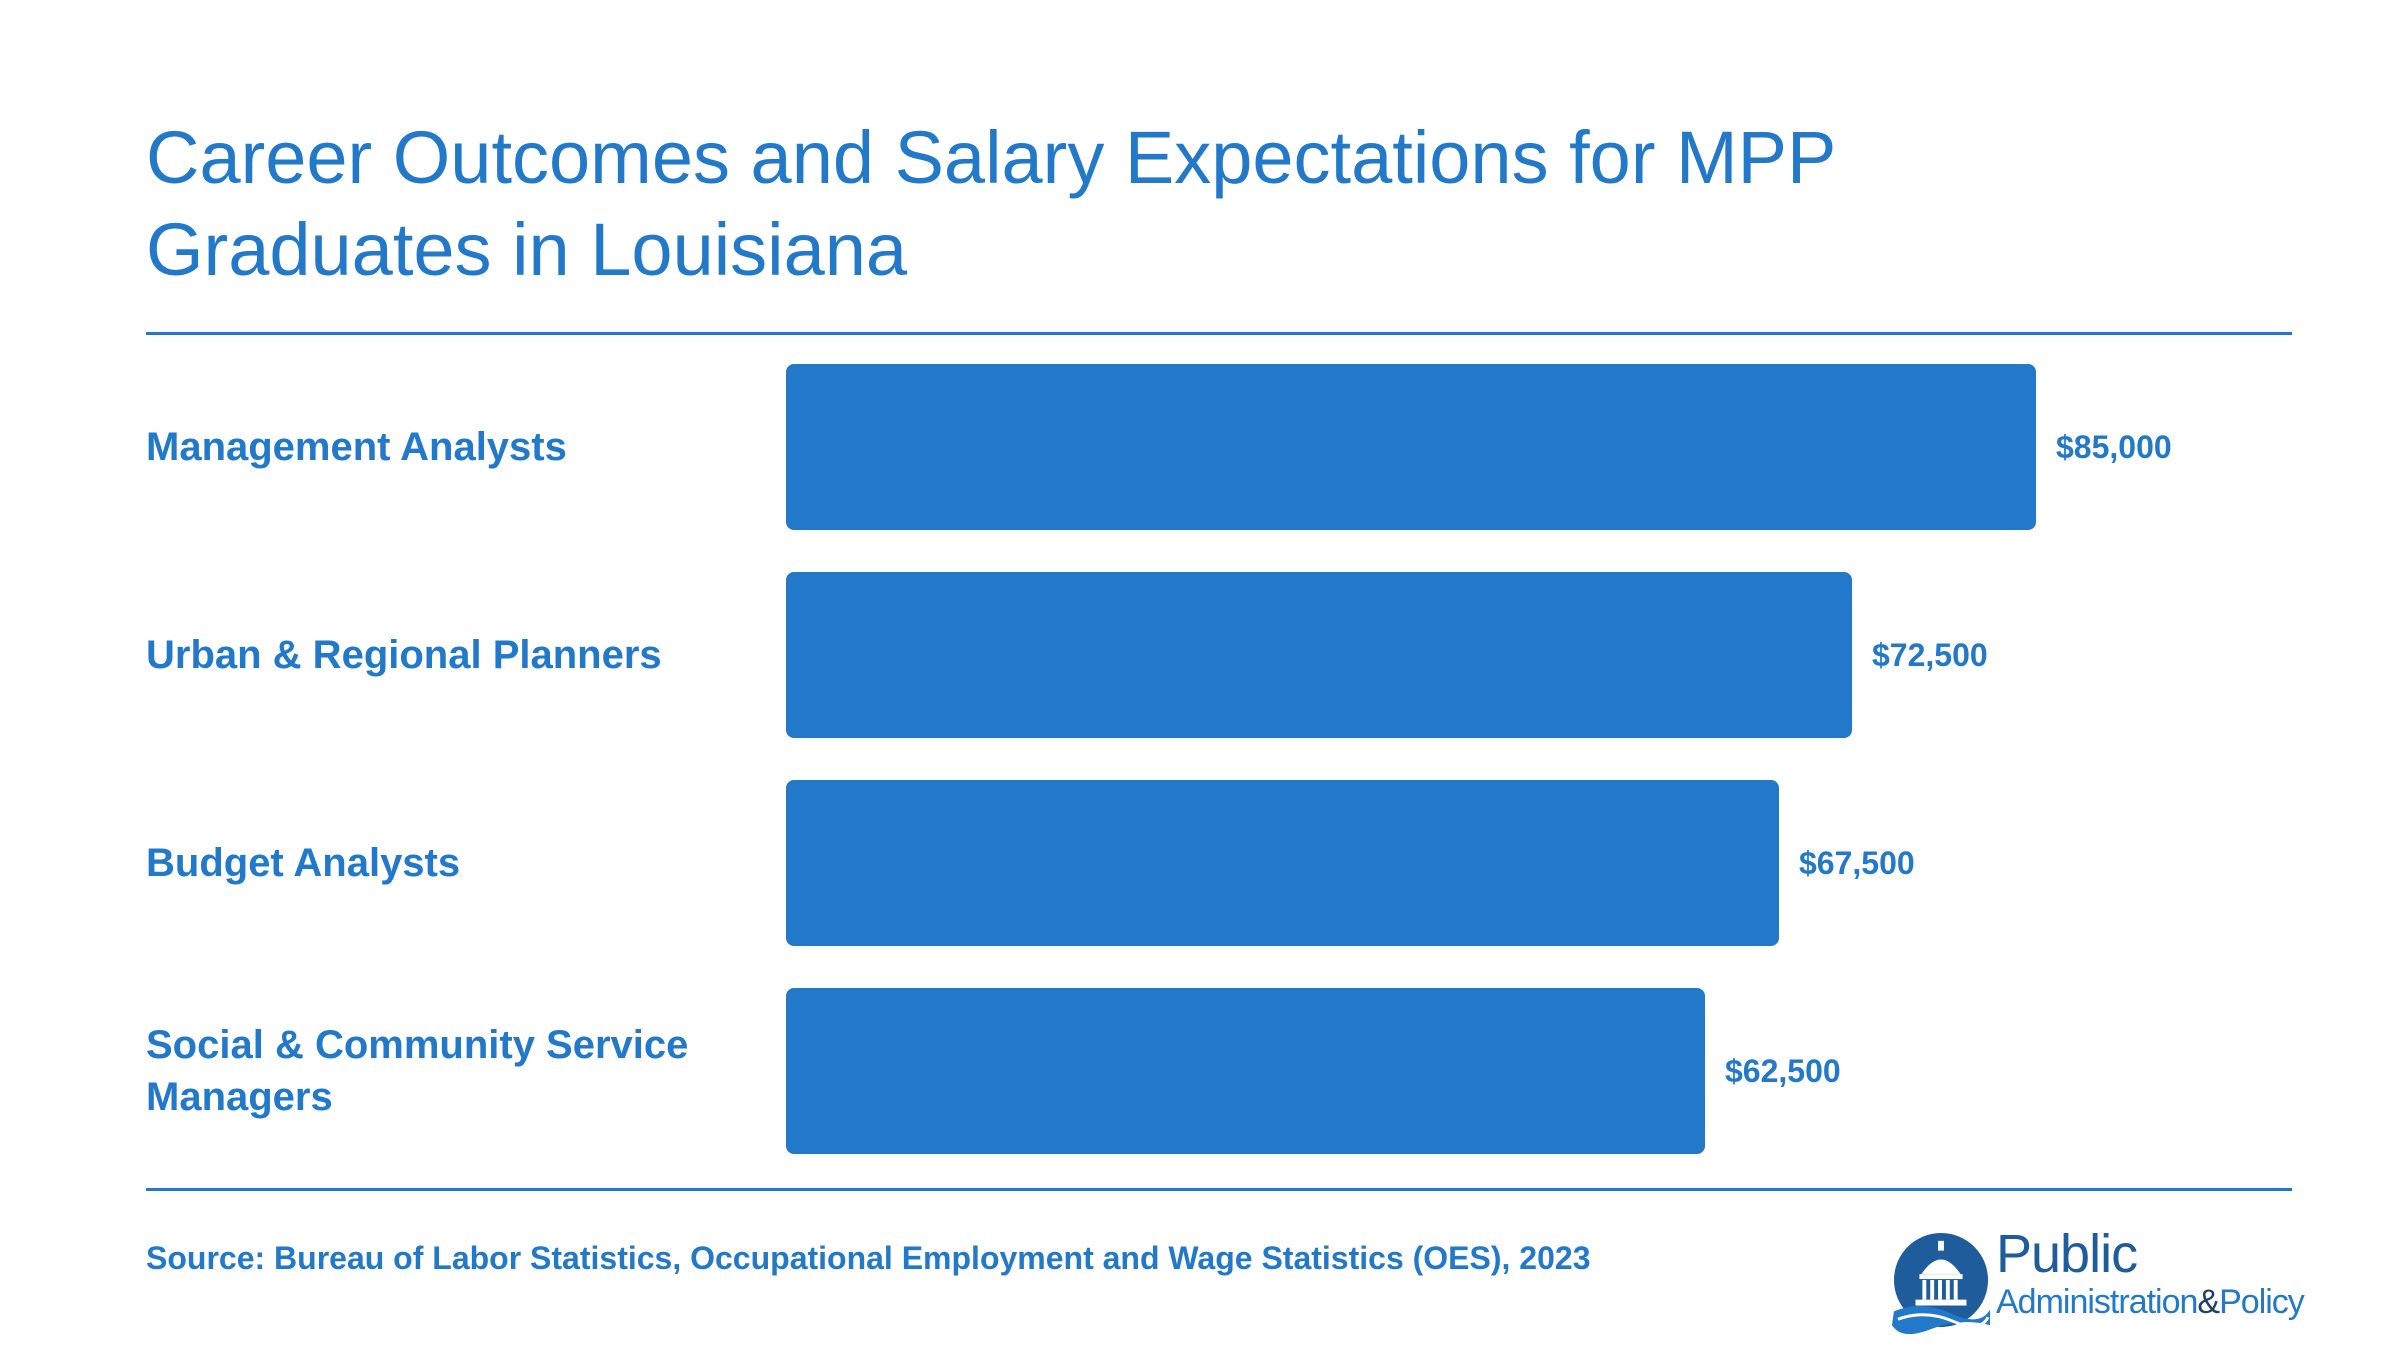 The height and width of the screenshot is (1350, 2400). I want to click on logo-word-policy: Policy, so click(2262, 1302).